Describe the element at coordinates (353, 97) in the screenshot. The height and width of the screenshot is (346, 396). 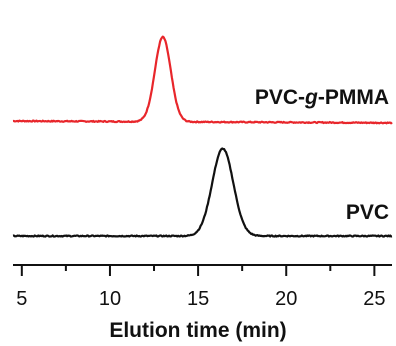
I see `series-label-part-3: -PMMA` at that location.